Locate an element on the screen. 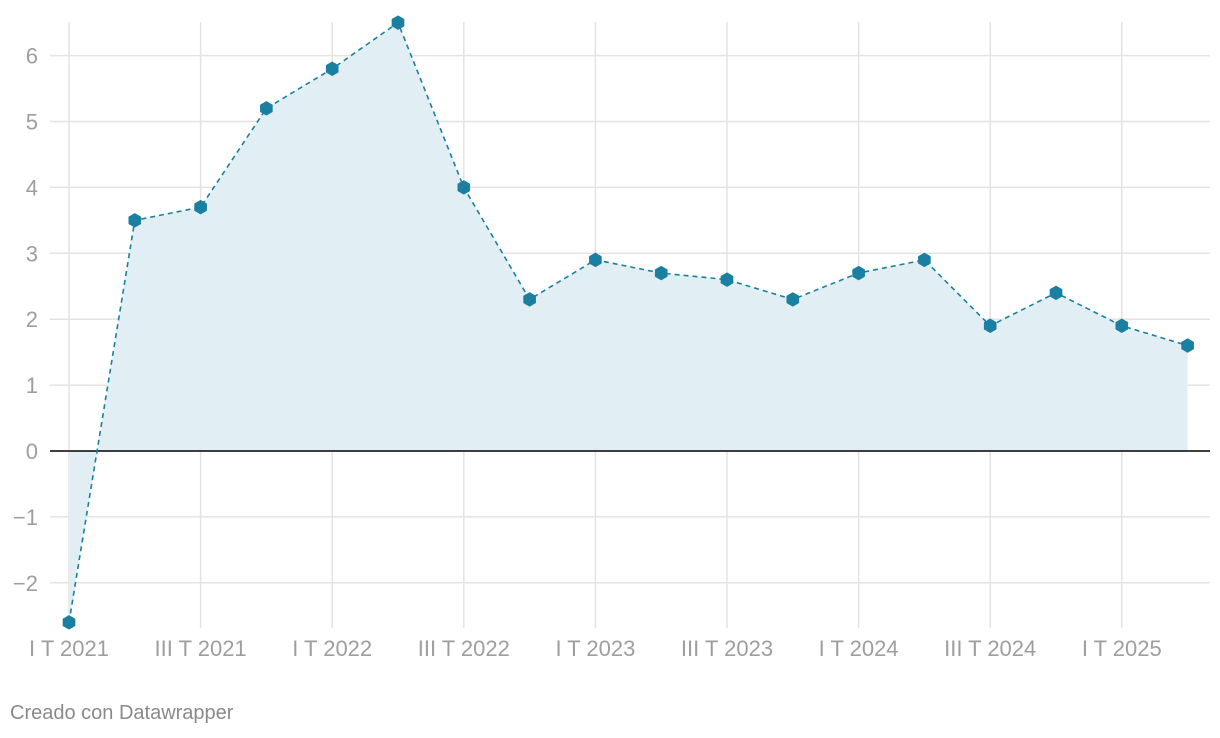 The height and width of the screenshot is (738, 1220). y-tick-label: 5 is located at coordinates (32, 122).